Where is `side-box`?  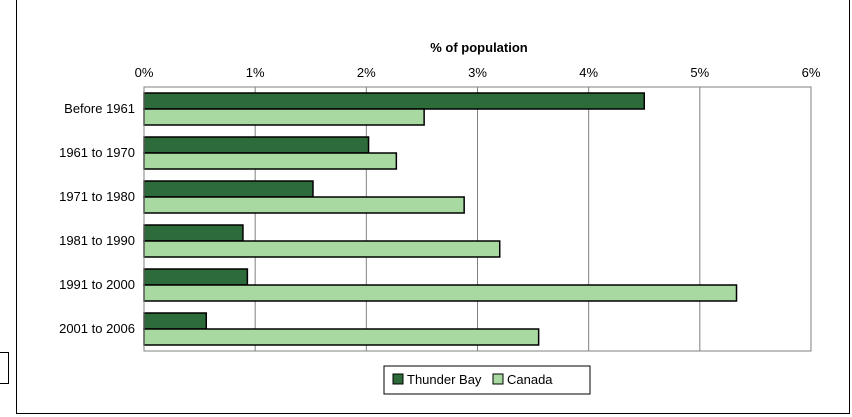
side-box is located at coordinates (4, 368).